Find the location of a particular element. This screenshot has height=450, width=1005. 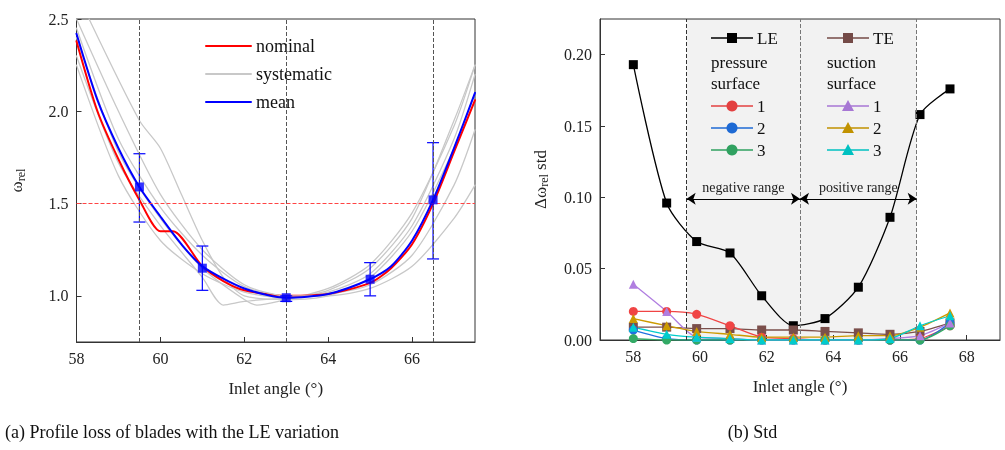

y-tick-label: 0.15 is located at coordinates (578, 126).